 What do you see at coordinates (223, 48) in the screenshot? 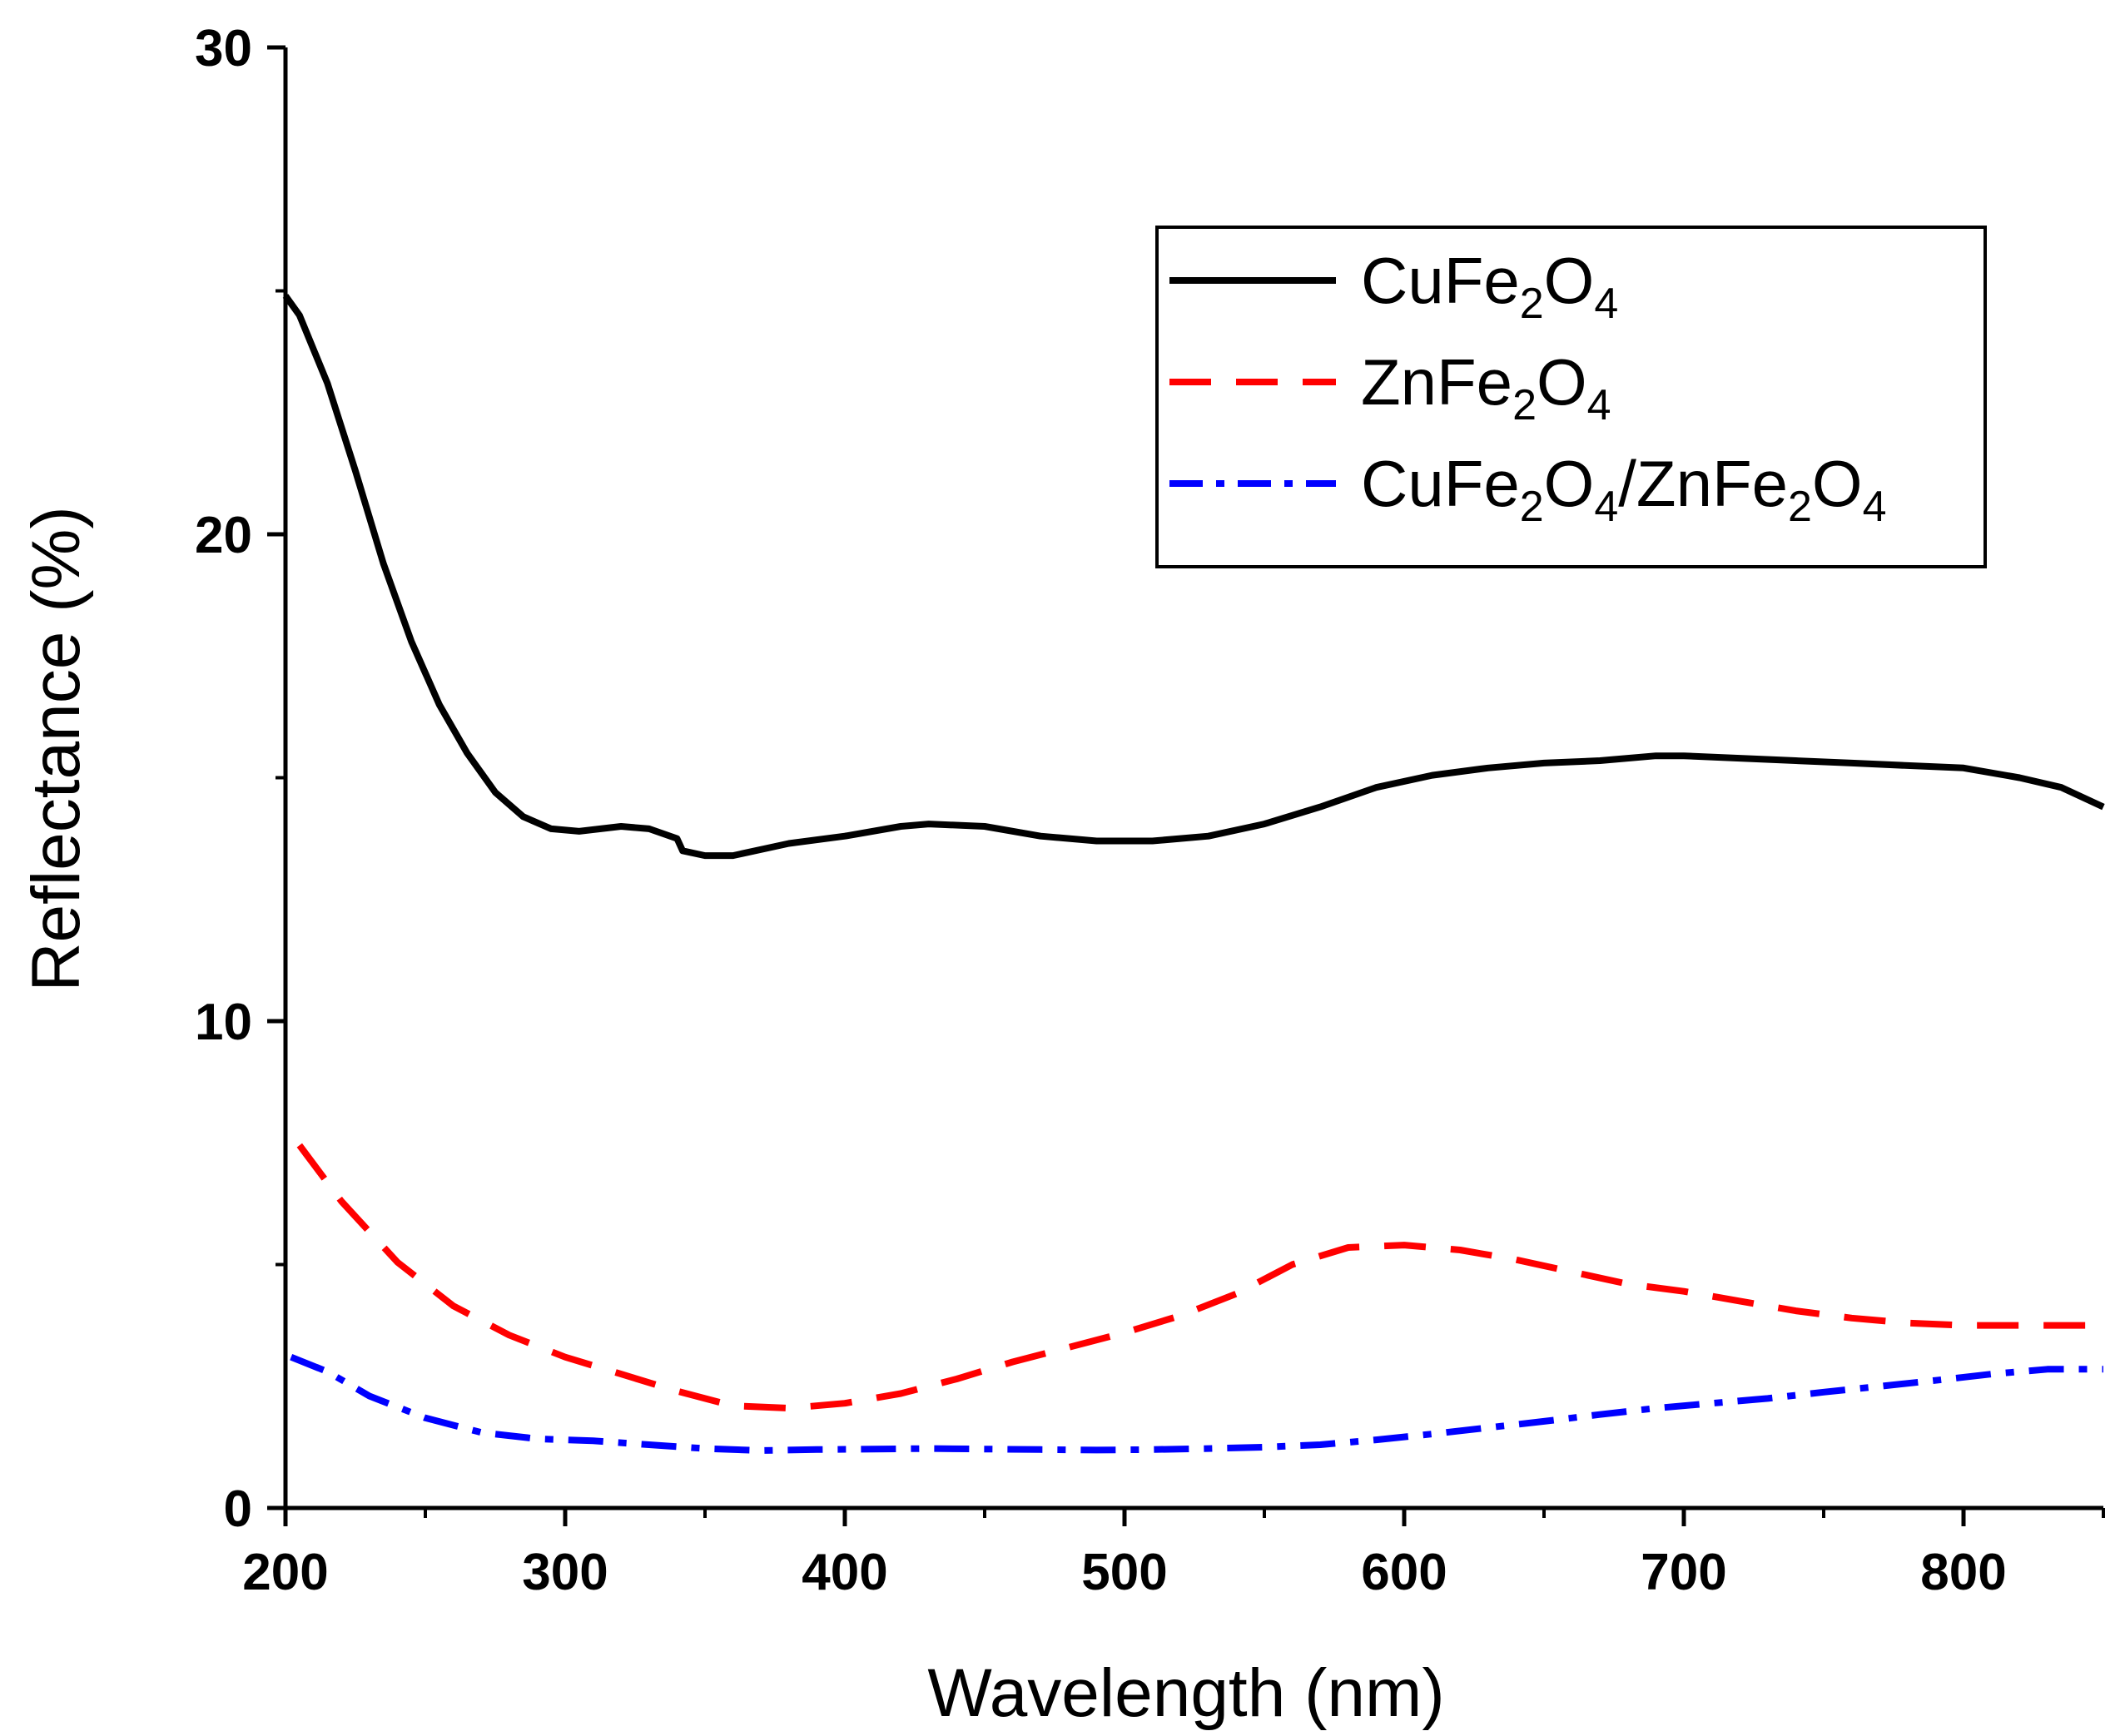
I see `y-tick-label: 30` at bounding box center [223, 48].